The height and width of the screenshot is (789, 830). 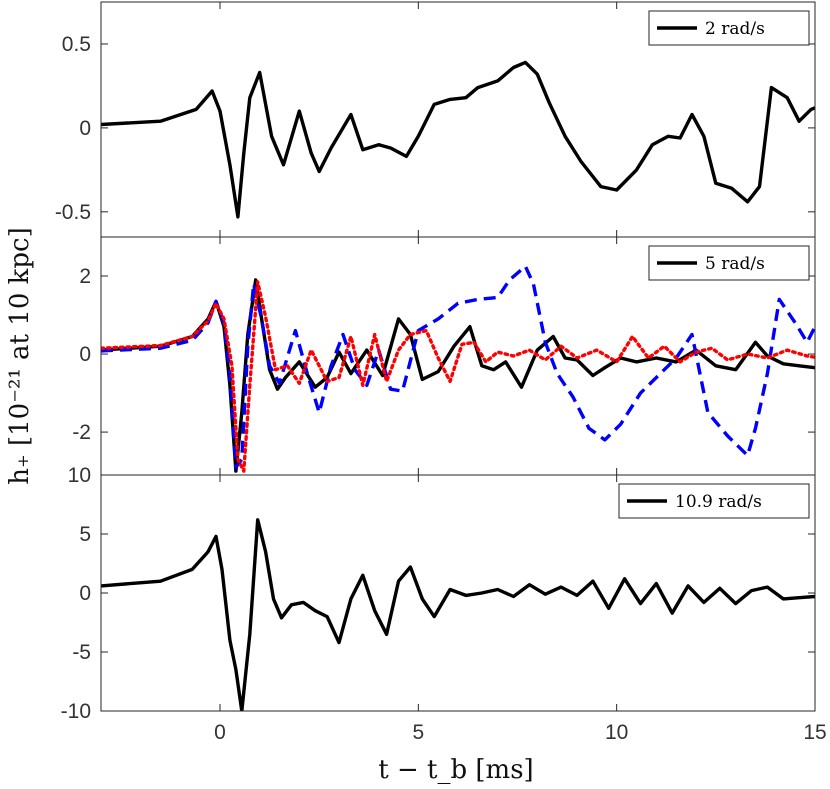 What do you see at coordinates (79, 475) in the screenshot?
I see `y-tick-label: 10` at bounding box center [79, 475].